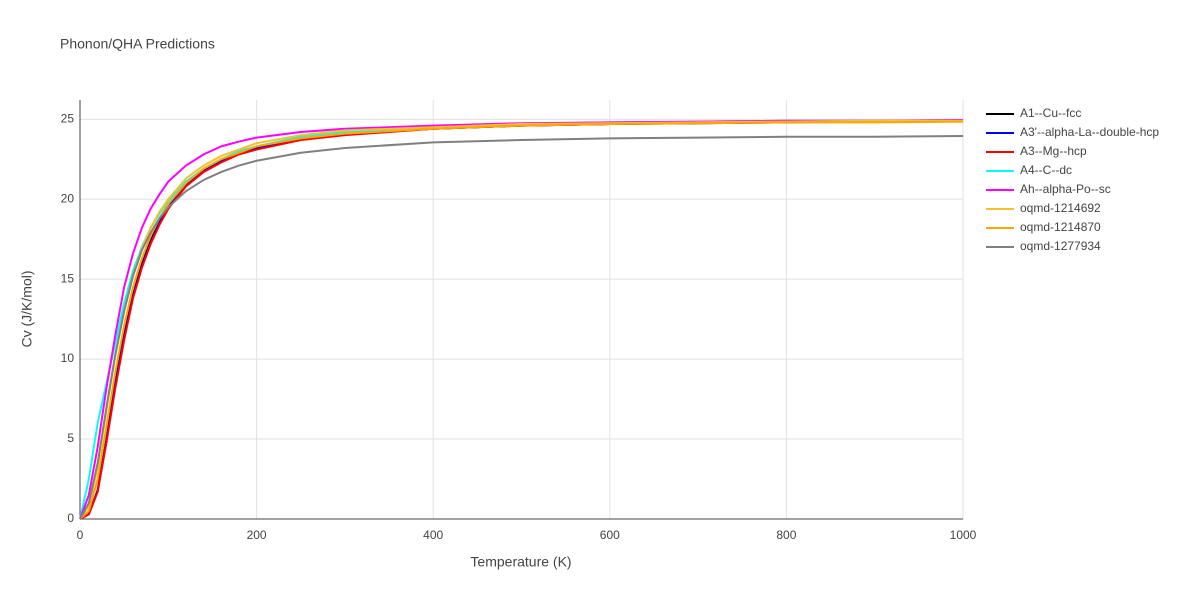 This screenshot has width=1200, height=605. Describe the element at coordinates (610, 535) in the screenshot. I see `x-tick-label: 600` at that location.